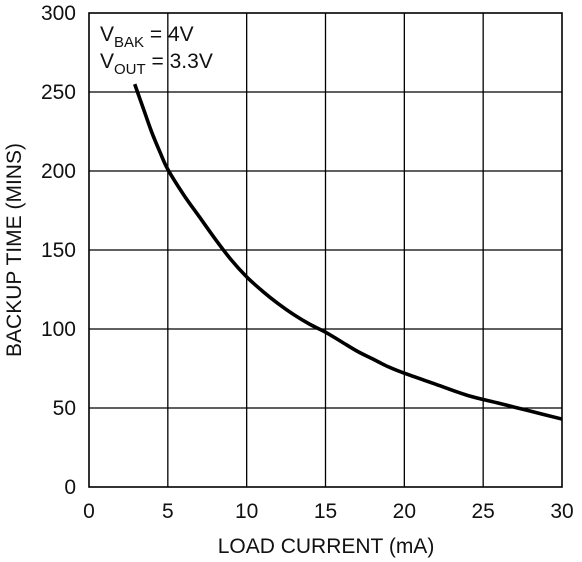 The height and width of the screenshot is (562, 582). What do you see at coordinates (130, 69) in the screenshot?
I see `annotation-vout-sub: OUT` at bounding box center [130, 69].